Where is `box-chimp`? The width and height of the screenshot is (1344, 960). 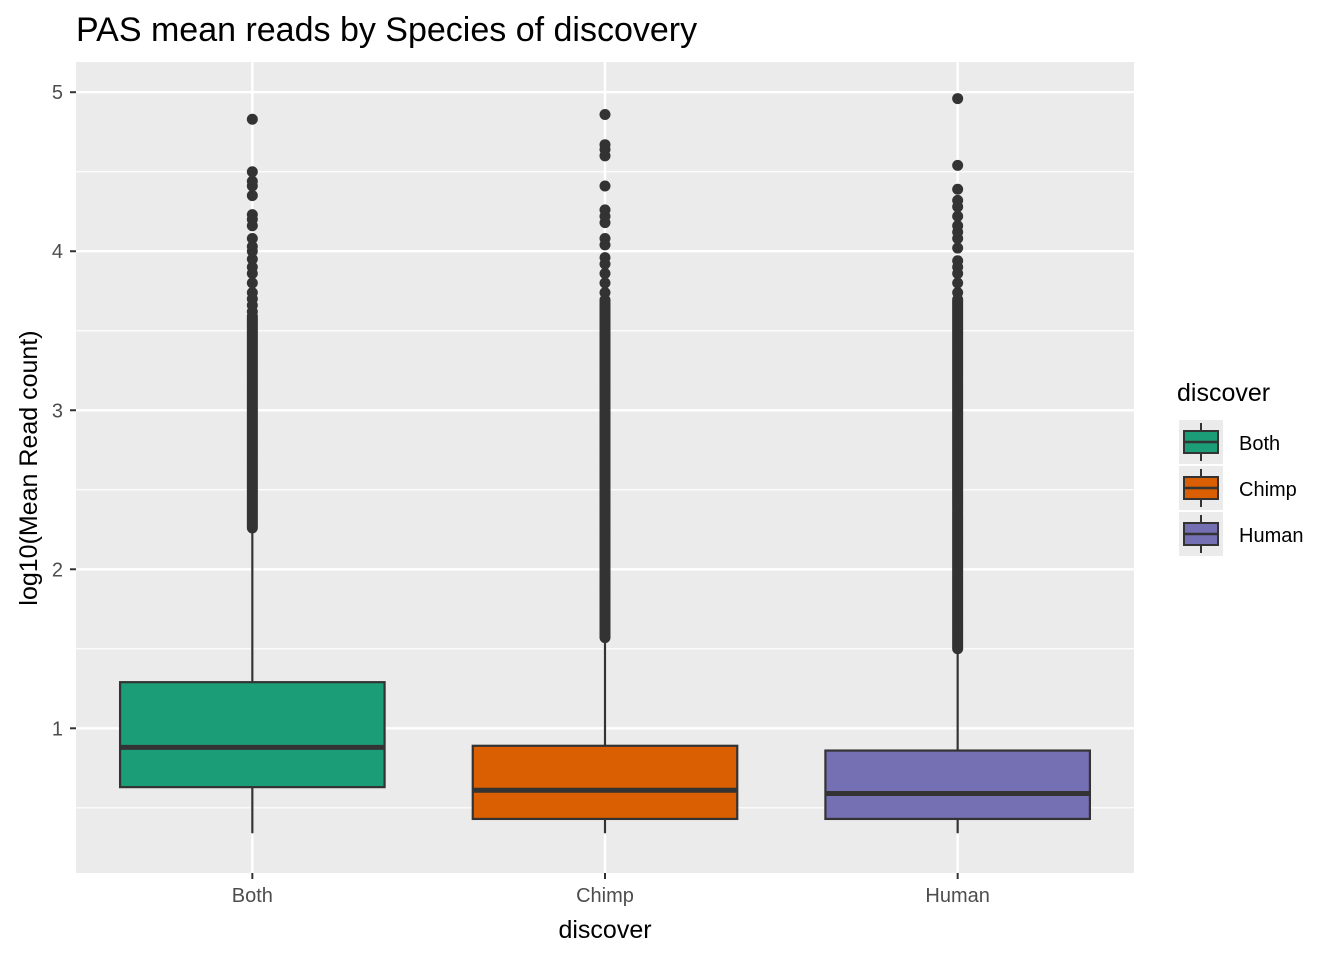
box-chimp is located at coordinates (605, 782).